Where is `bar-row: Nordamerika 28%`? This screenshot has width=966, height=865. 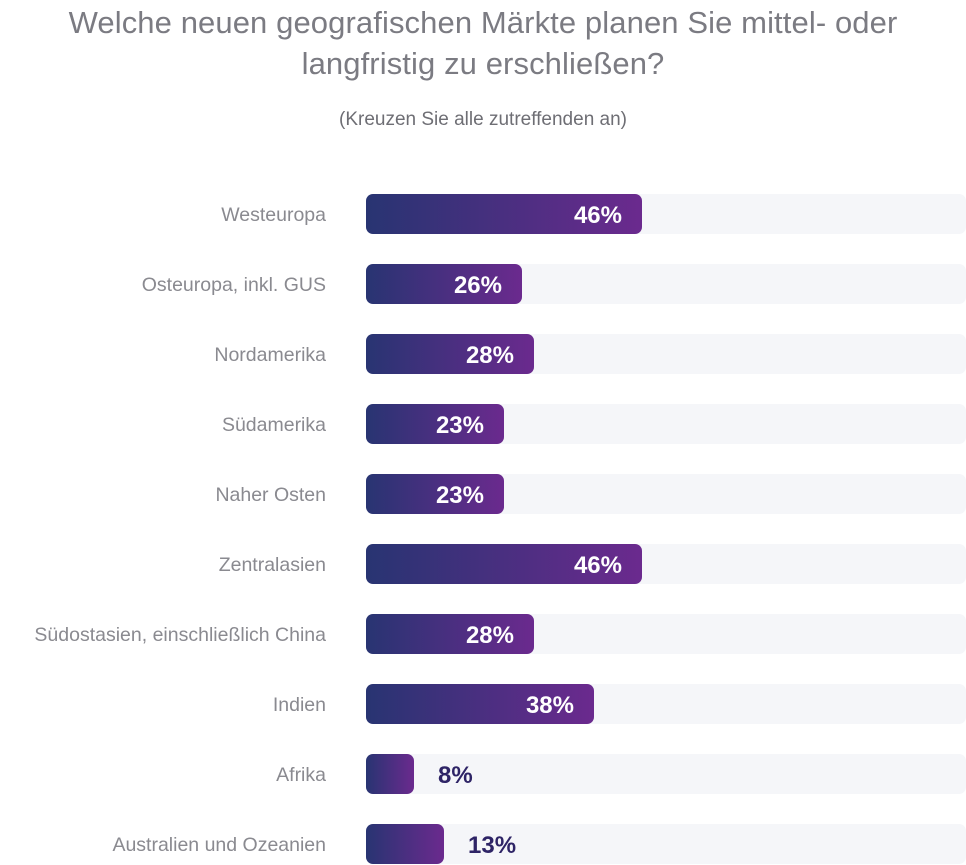 bar-row: Nordamerika 28% is located at coordinates (590, 354).